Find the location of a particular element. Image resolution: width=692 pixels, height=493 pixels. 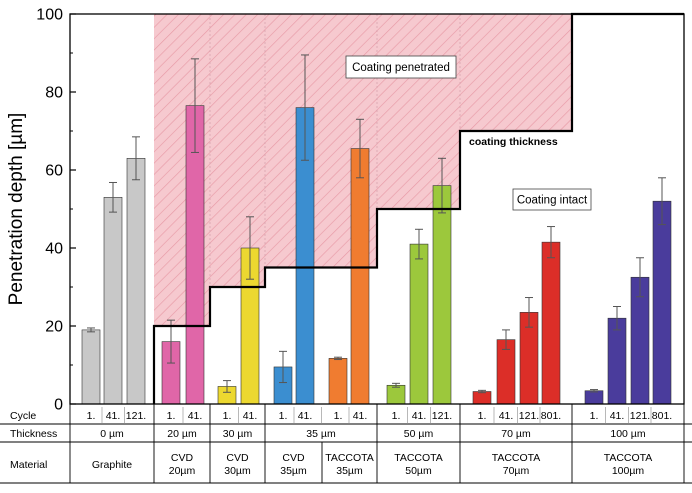

coating-intact-label: Coating intact is located at coordinates (552, 201).